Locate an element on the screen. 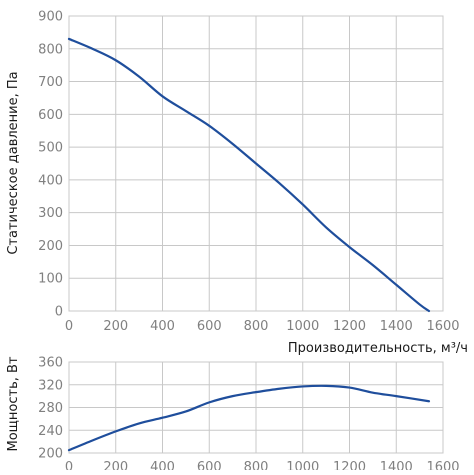 Image resolution: width=474 pixels, height=475 pixels. bottom-x-tick-label: 200 is located at coordinates (115, 465).